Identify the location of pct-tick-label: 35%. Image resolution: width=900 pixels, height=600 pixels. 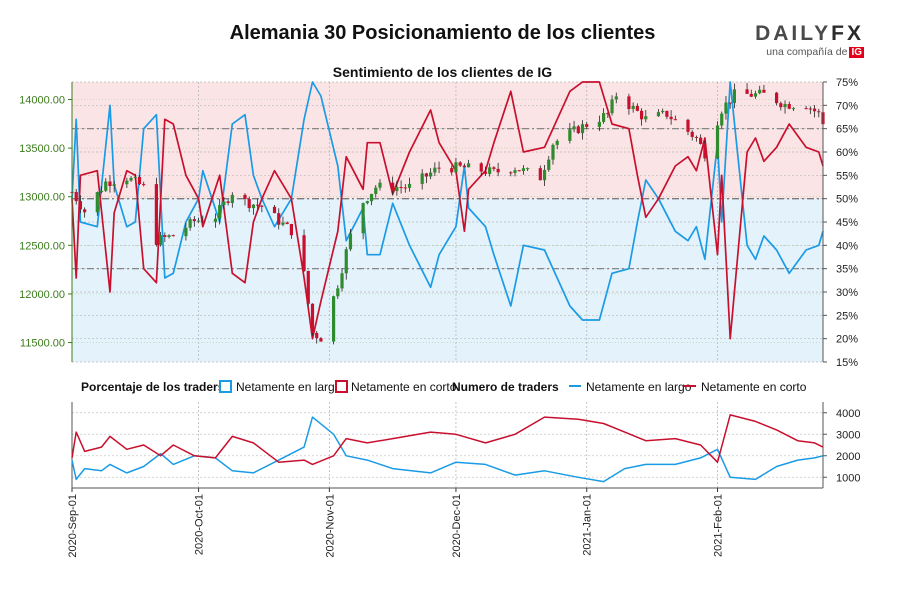
(847, 270).